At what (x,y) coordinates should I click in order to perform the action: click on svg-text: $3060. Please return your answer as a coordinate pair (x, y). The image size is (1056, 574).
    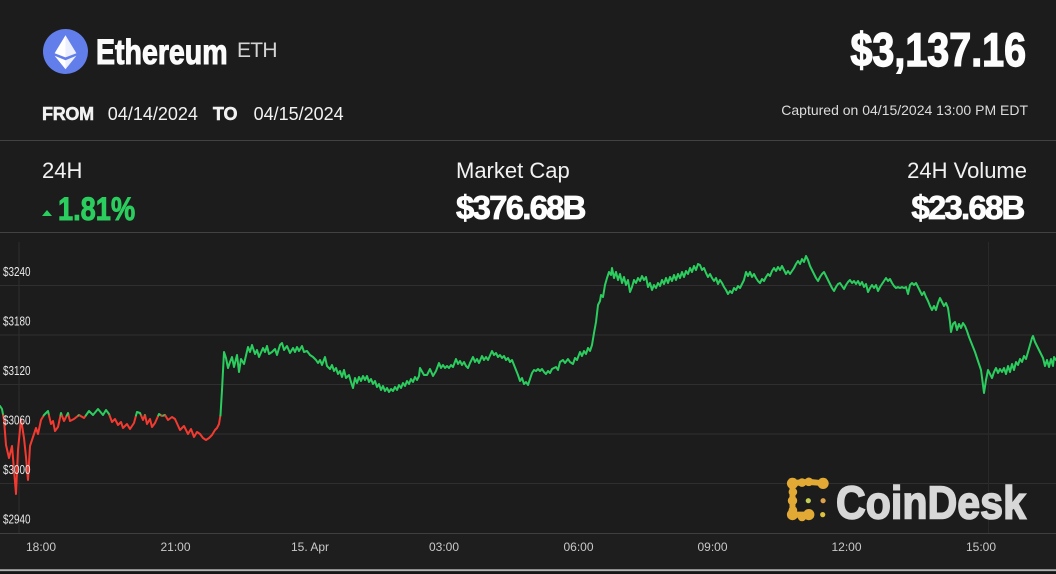
    Looking at the image, I should click on (17, 421).